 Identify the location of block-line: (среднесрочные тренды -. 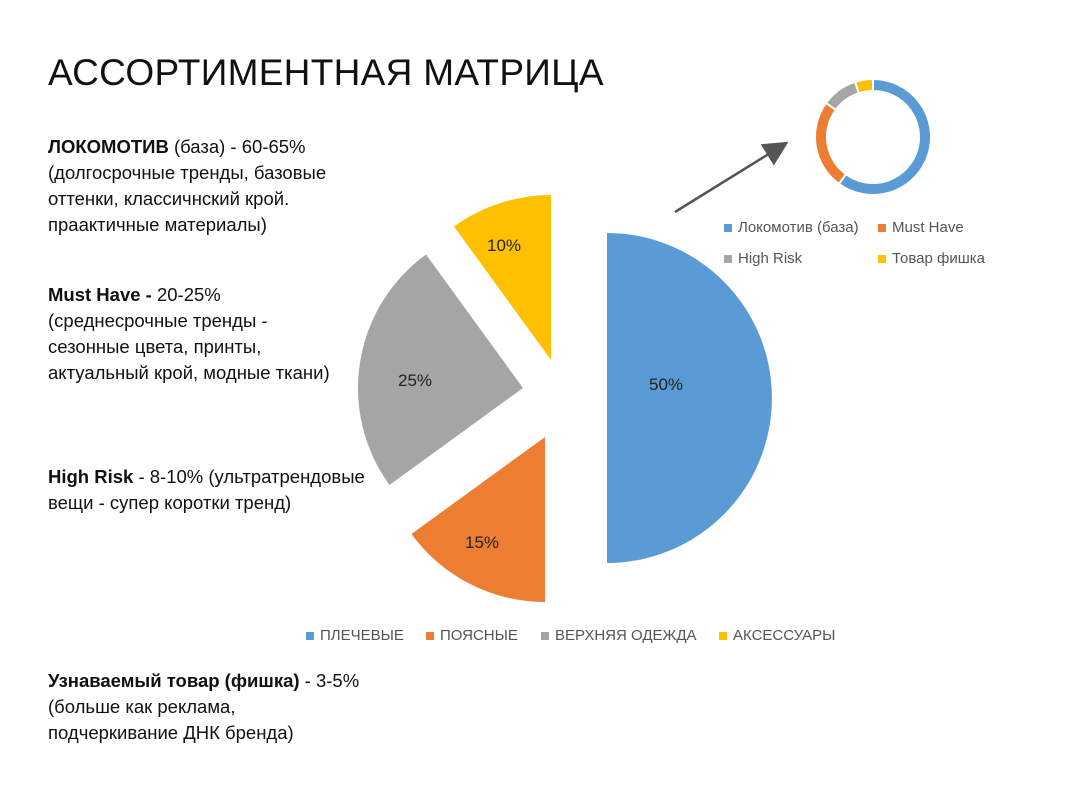
(158, 320).